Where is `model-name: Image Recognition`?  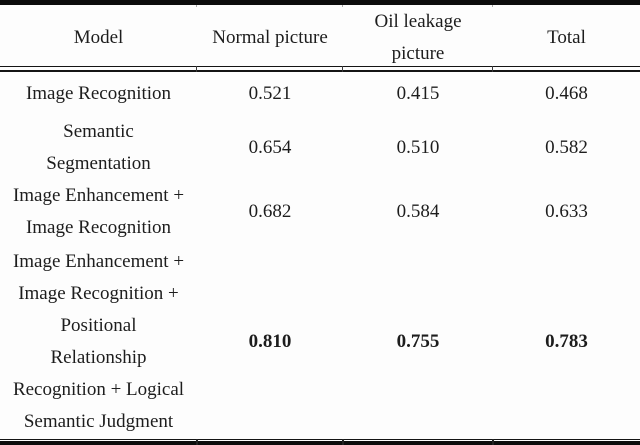
model-name: Image Recognition is located at coordinates (98, 93).